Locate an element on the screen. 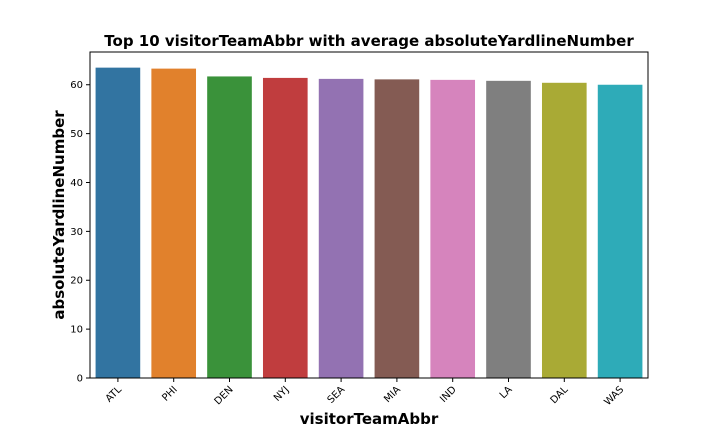 The image size is (720, 432). x-tick-label: IND is located at coordinates (448, 394).